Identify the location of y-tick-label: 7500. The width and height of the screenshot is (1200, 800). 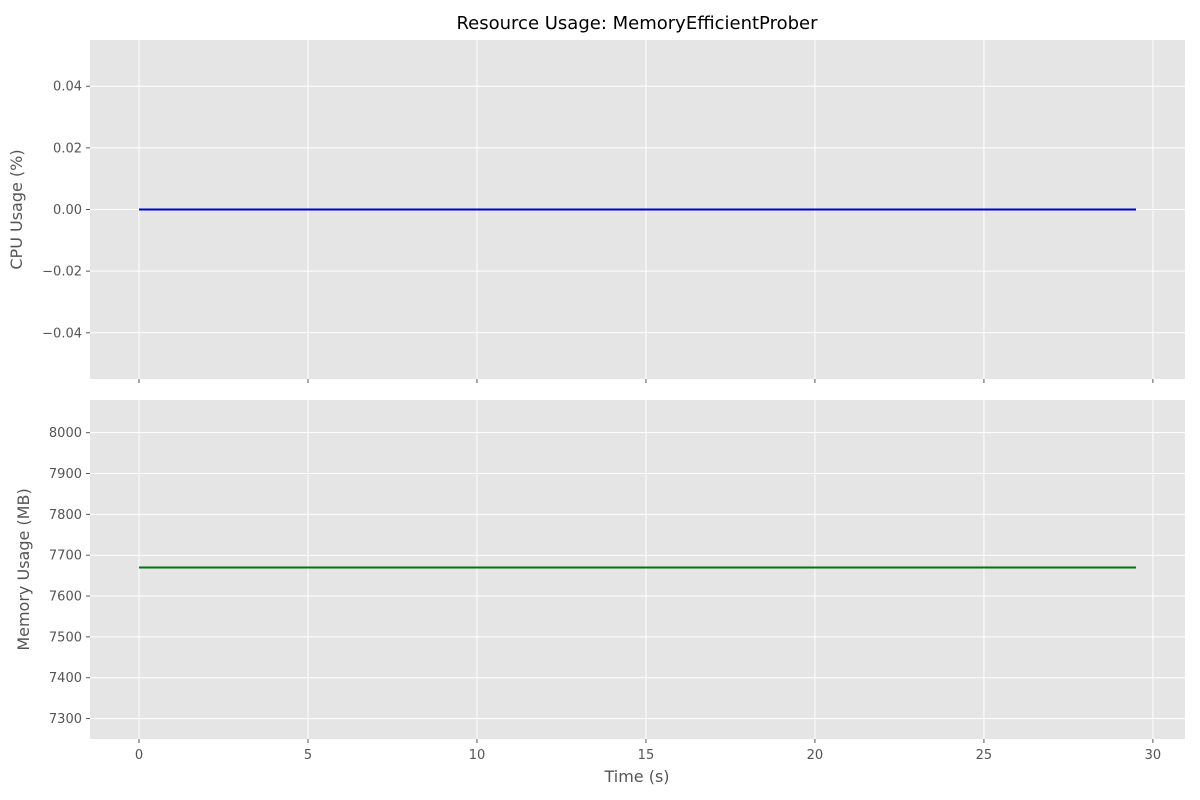
(65, 637).